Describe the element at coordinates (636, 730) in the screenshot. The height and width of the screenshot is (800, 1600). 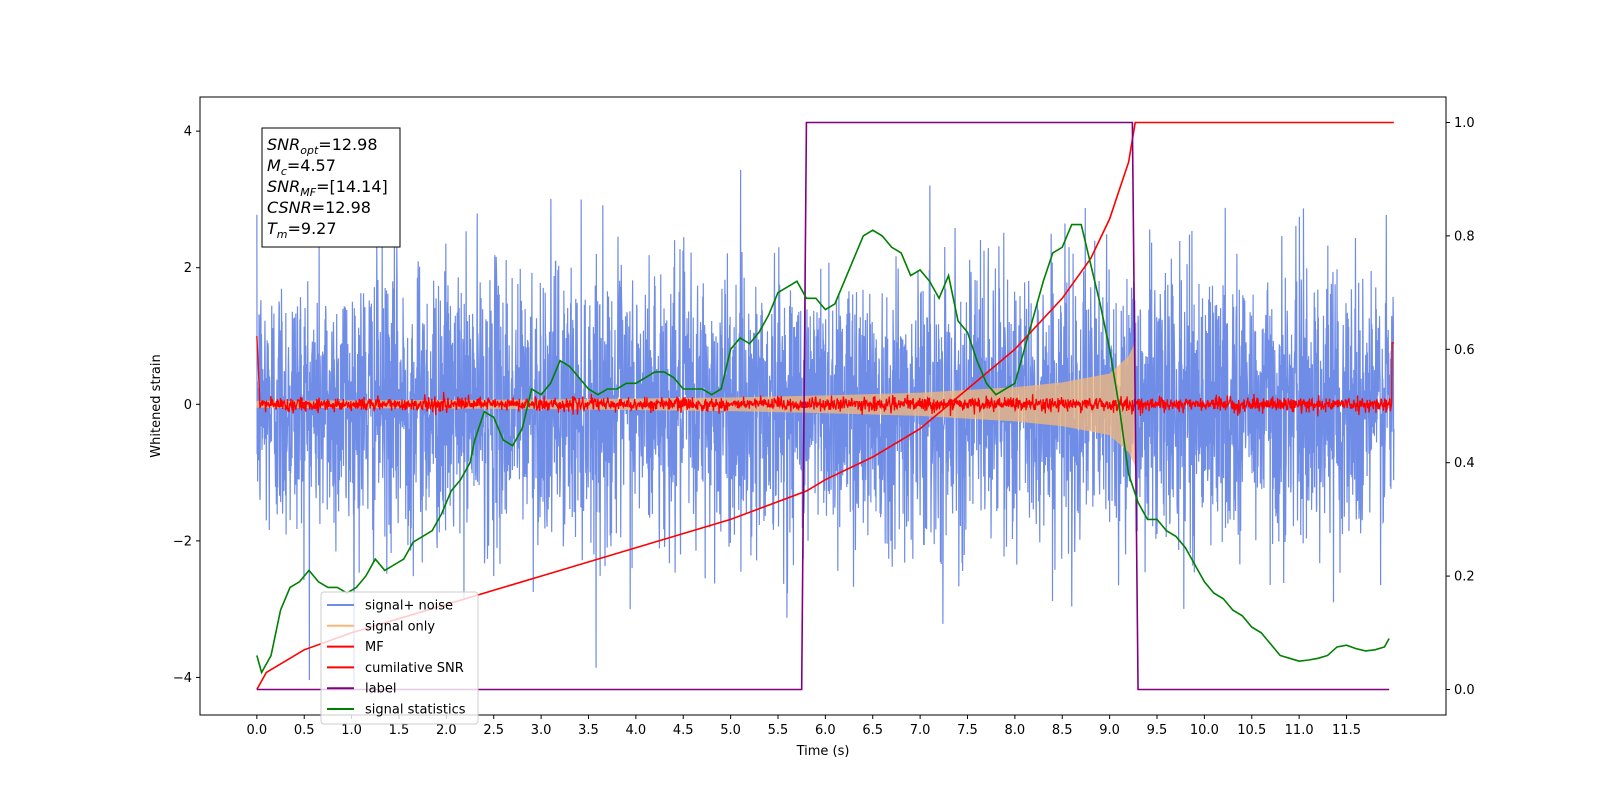
I see `x-tick-label: 4.0` at that location.